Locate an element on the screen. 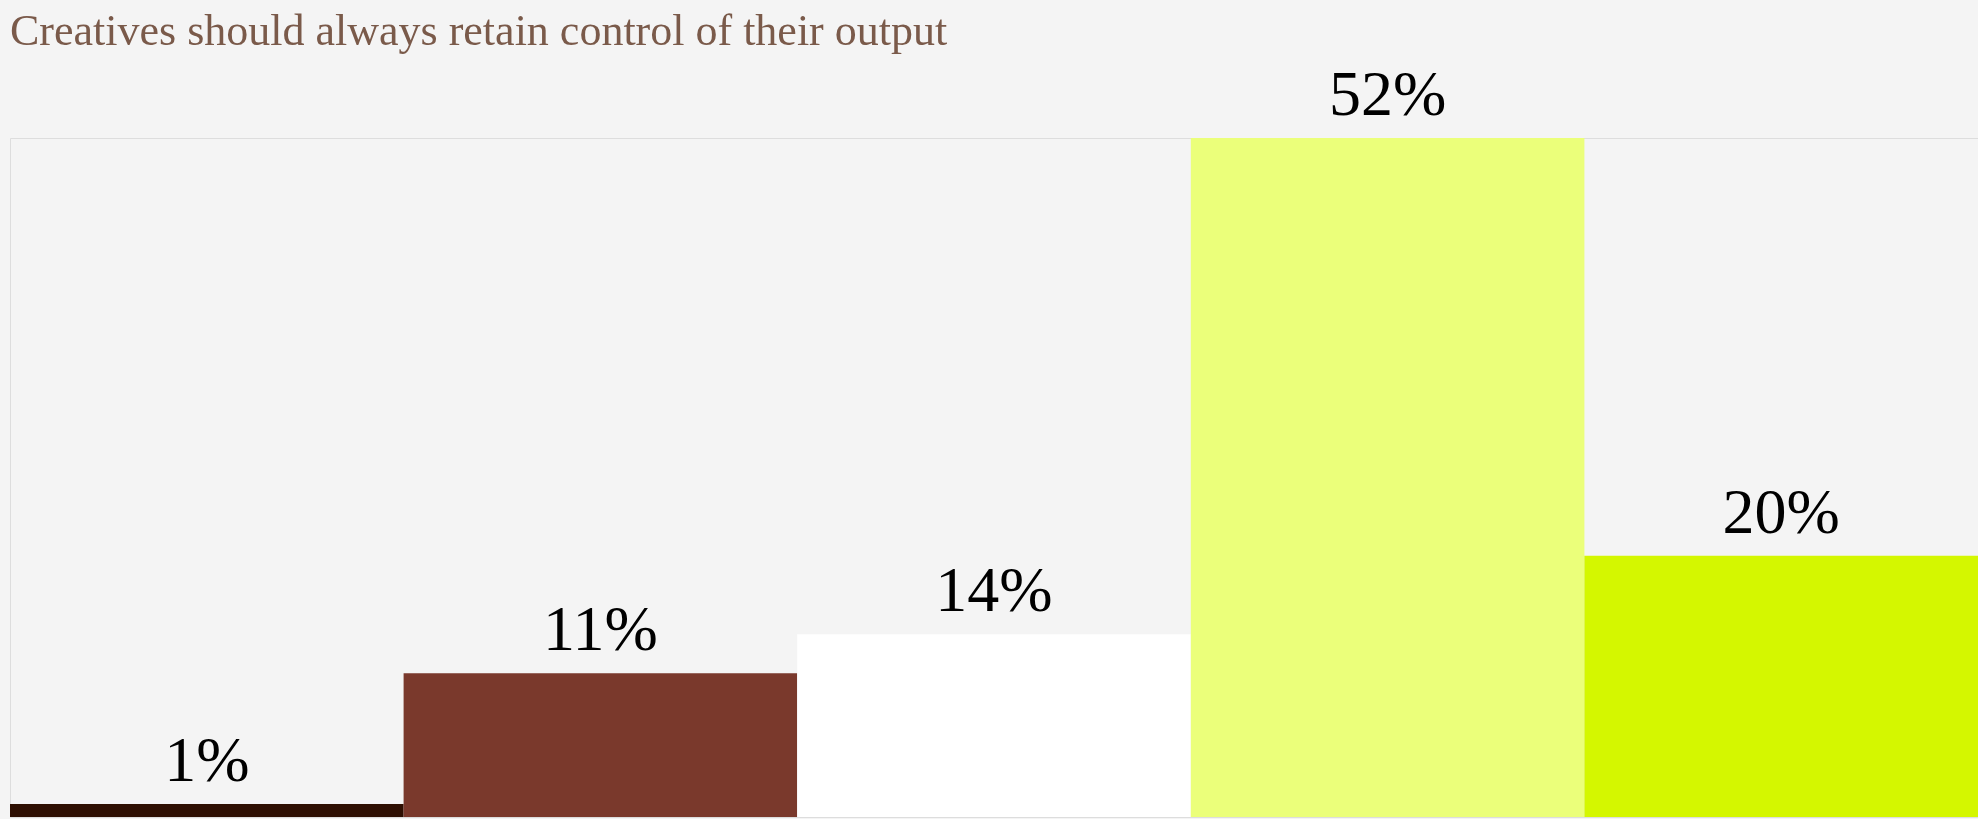  data-label: 1% is located at coordinates (207, 759).